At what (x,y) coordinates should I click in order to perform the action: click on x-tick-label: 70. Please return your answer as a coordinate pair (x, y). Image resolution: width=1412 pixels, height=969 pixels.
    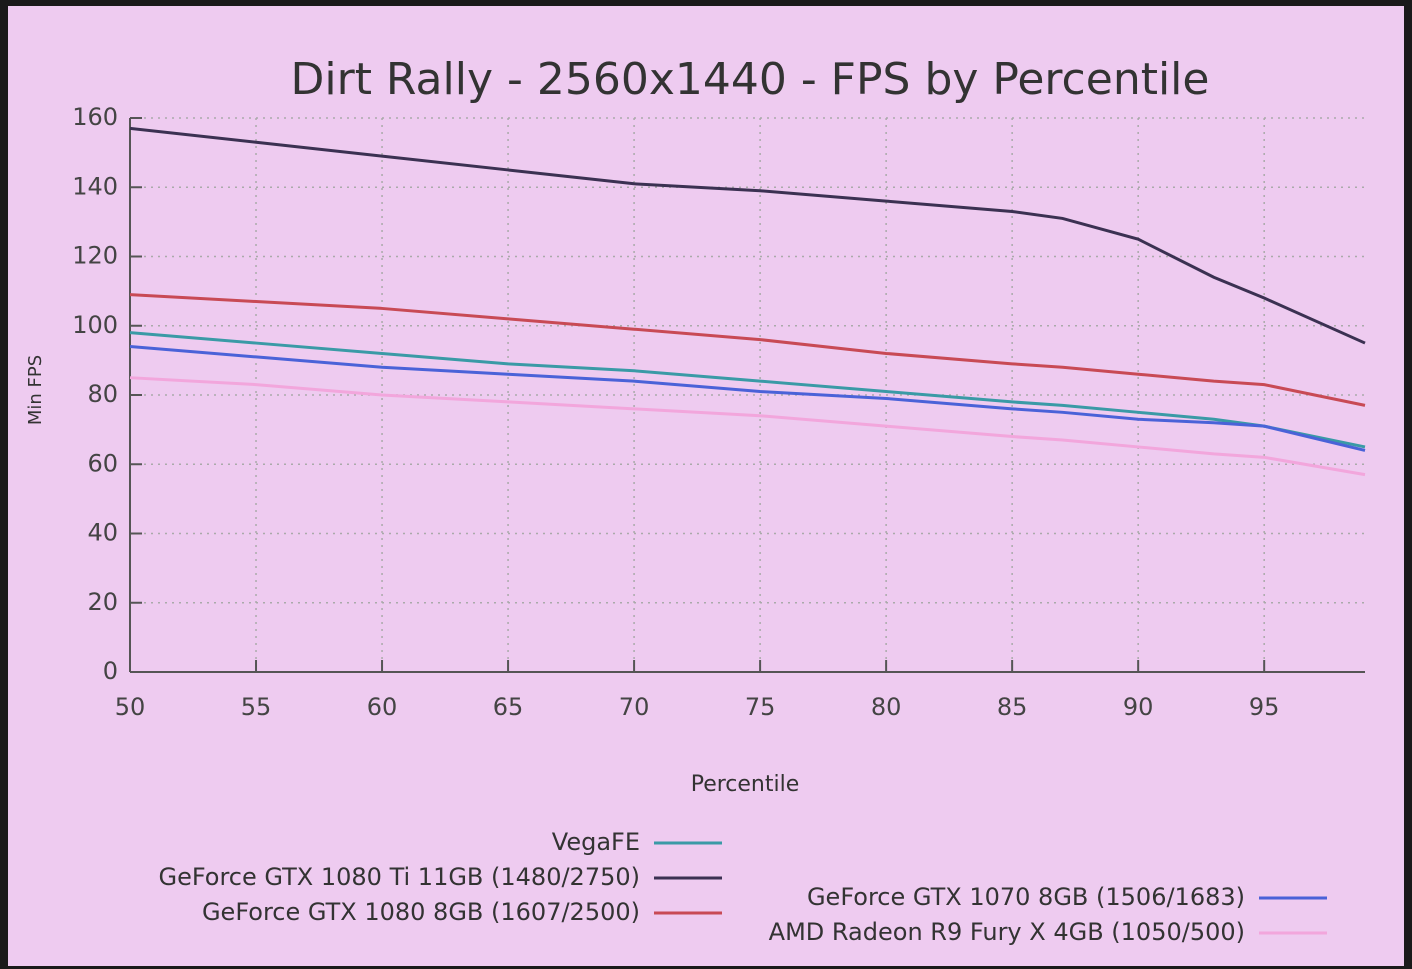
    Looking at the image, I should click on (634, 707).